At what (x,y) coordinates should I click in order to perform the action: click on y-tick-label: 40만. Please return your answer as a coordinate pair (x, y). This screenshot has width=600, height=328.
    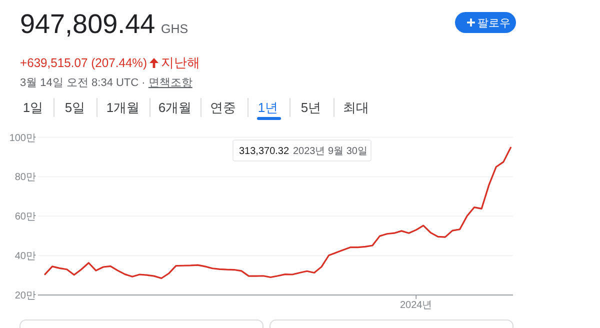
    Looking at the image, I should click on (25, 256).